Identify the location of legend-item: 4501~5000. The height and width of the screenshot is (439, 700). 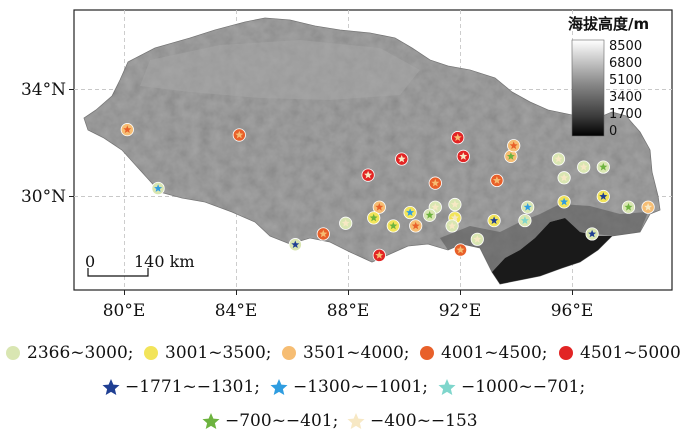
(618, 353).